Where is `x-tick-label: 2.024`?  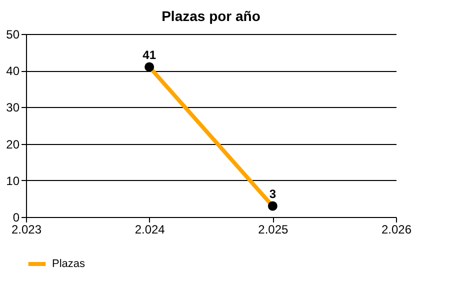
x-tick-label: 2.024 is located at coordinates (150, 229).